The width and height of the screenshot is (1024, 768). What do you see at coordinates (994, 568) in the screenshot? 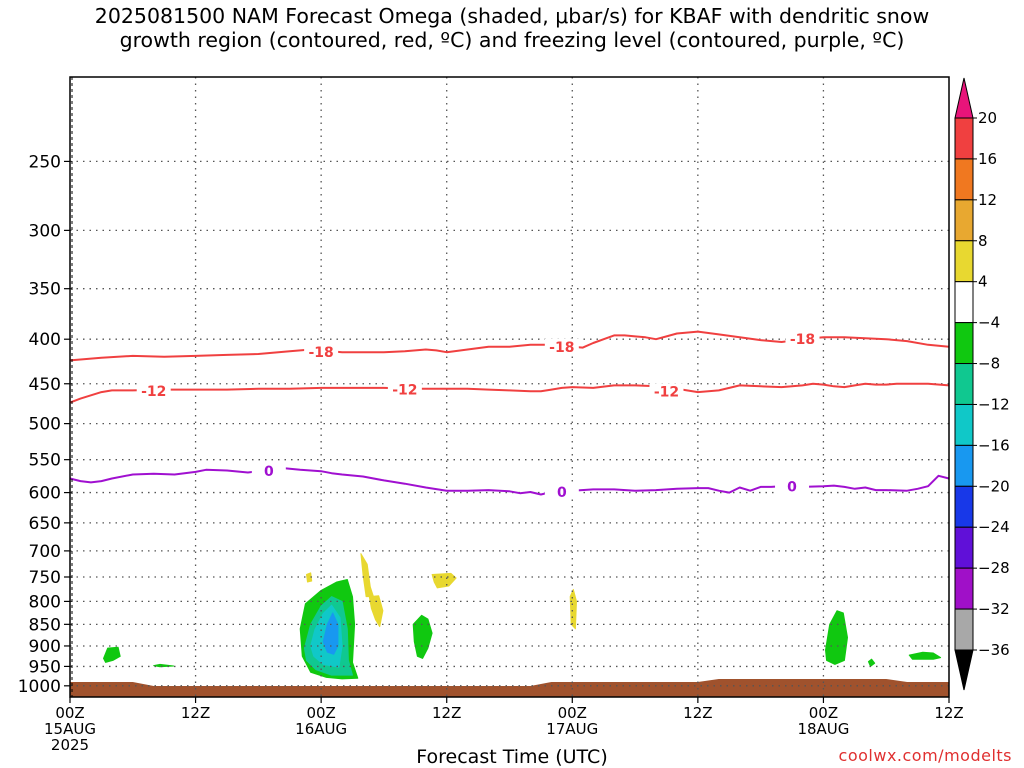
I see `colorbar-label-11: −28` at bounding box center [994, 568].